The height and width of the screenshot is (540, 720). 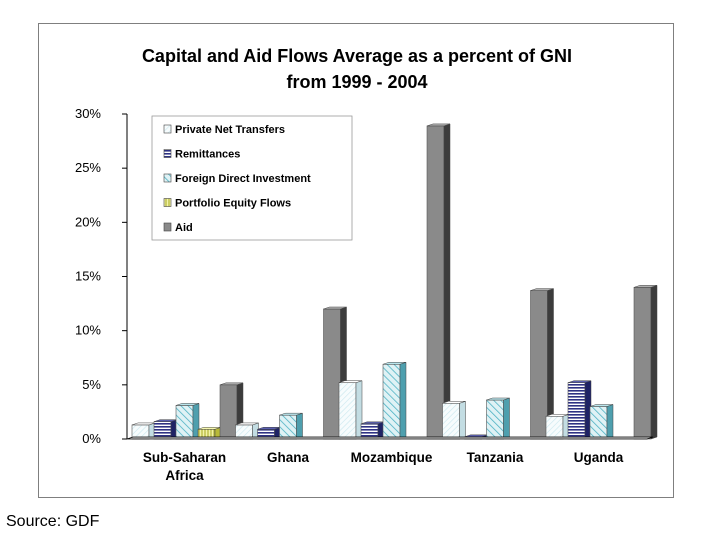 I want to click on legend-swatch-aid, so click(x=167, y=227).